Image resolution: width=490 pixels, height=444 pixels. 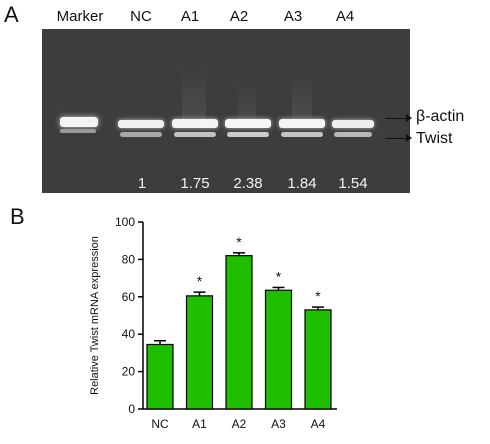 What do you see at coordinates (141, 134) in the screenshot?
I see `band-twist-nc` at bounding box center [141, 134].